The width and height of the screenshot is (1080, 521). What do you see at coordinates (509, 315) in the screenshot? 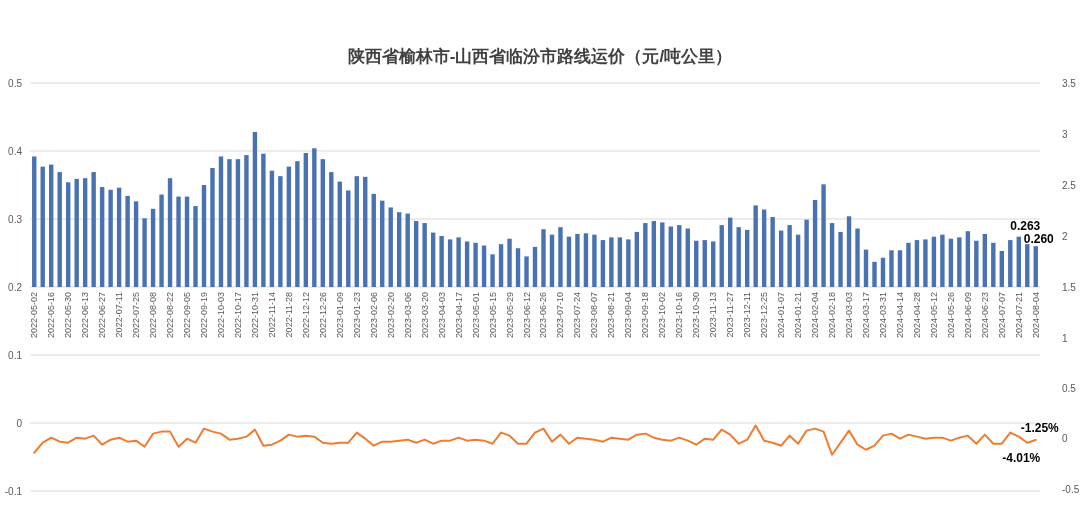
I see `x-tick-label: 2023-05-29` at bounding box center [509, 315].